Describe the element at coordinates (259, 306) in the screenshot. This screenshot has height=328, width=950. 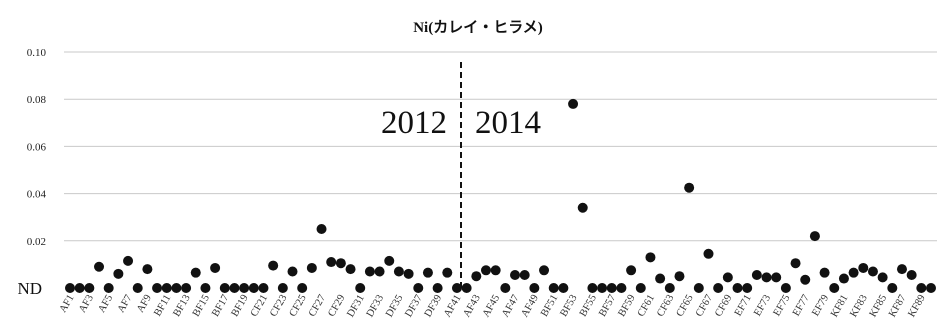
I see `x-tick-label: CF21` at that location.